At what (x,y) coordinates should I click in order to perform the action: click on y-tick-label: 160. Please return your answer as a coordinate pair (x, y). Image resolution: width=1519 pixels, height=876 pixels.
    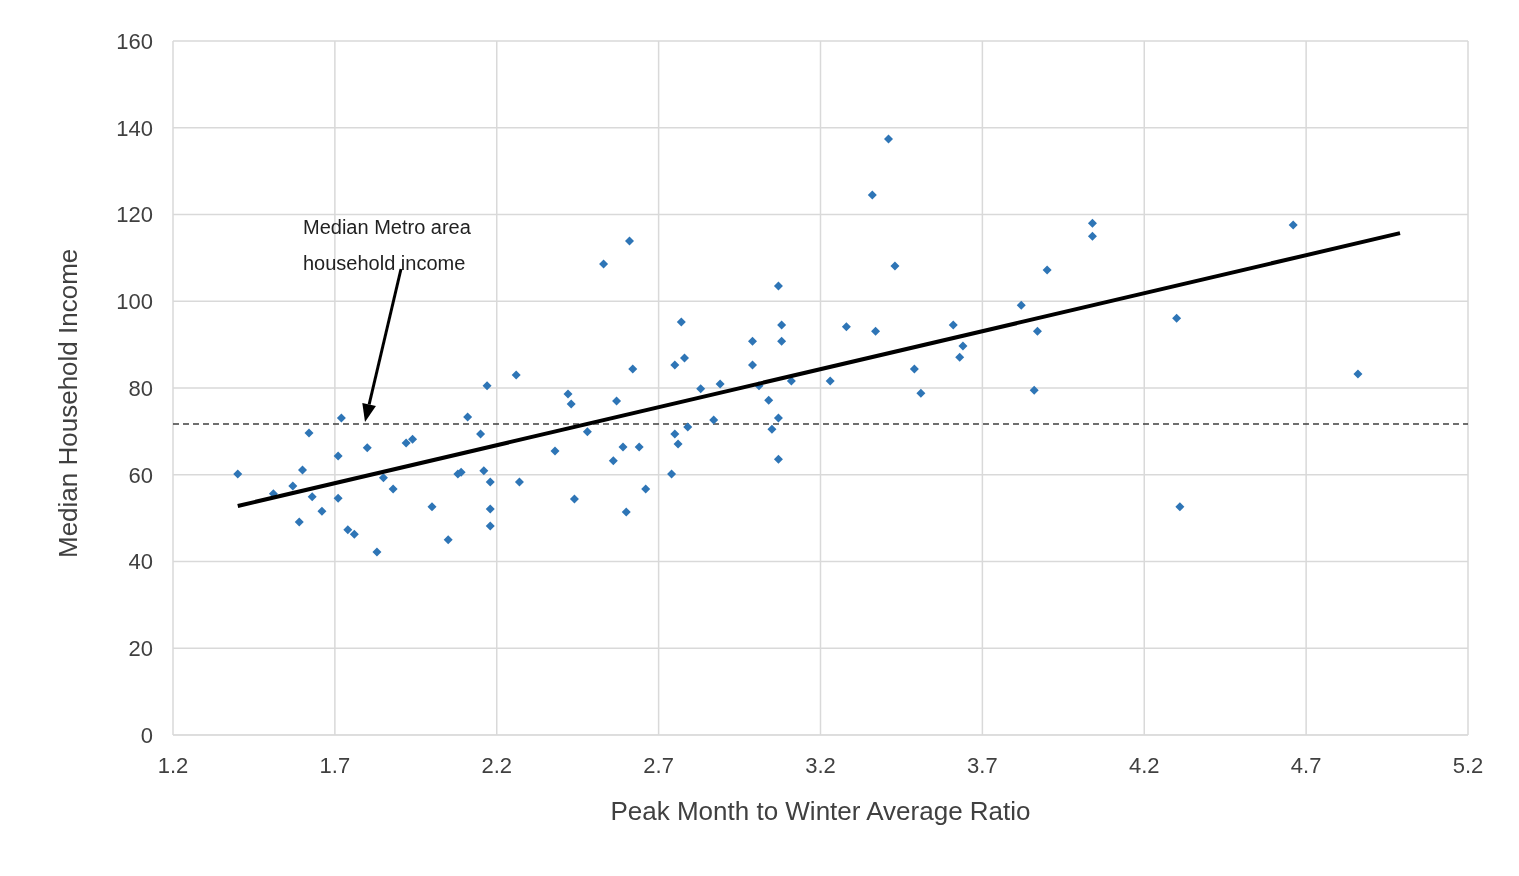
    Looking at the image, I should click on (134, 41).